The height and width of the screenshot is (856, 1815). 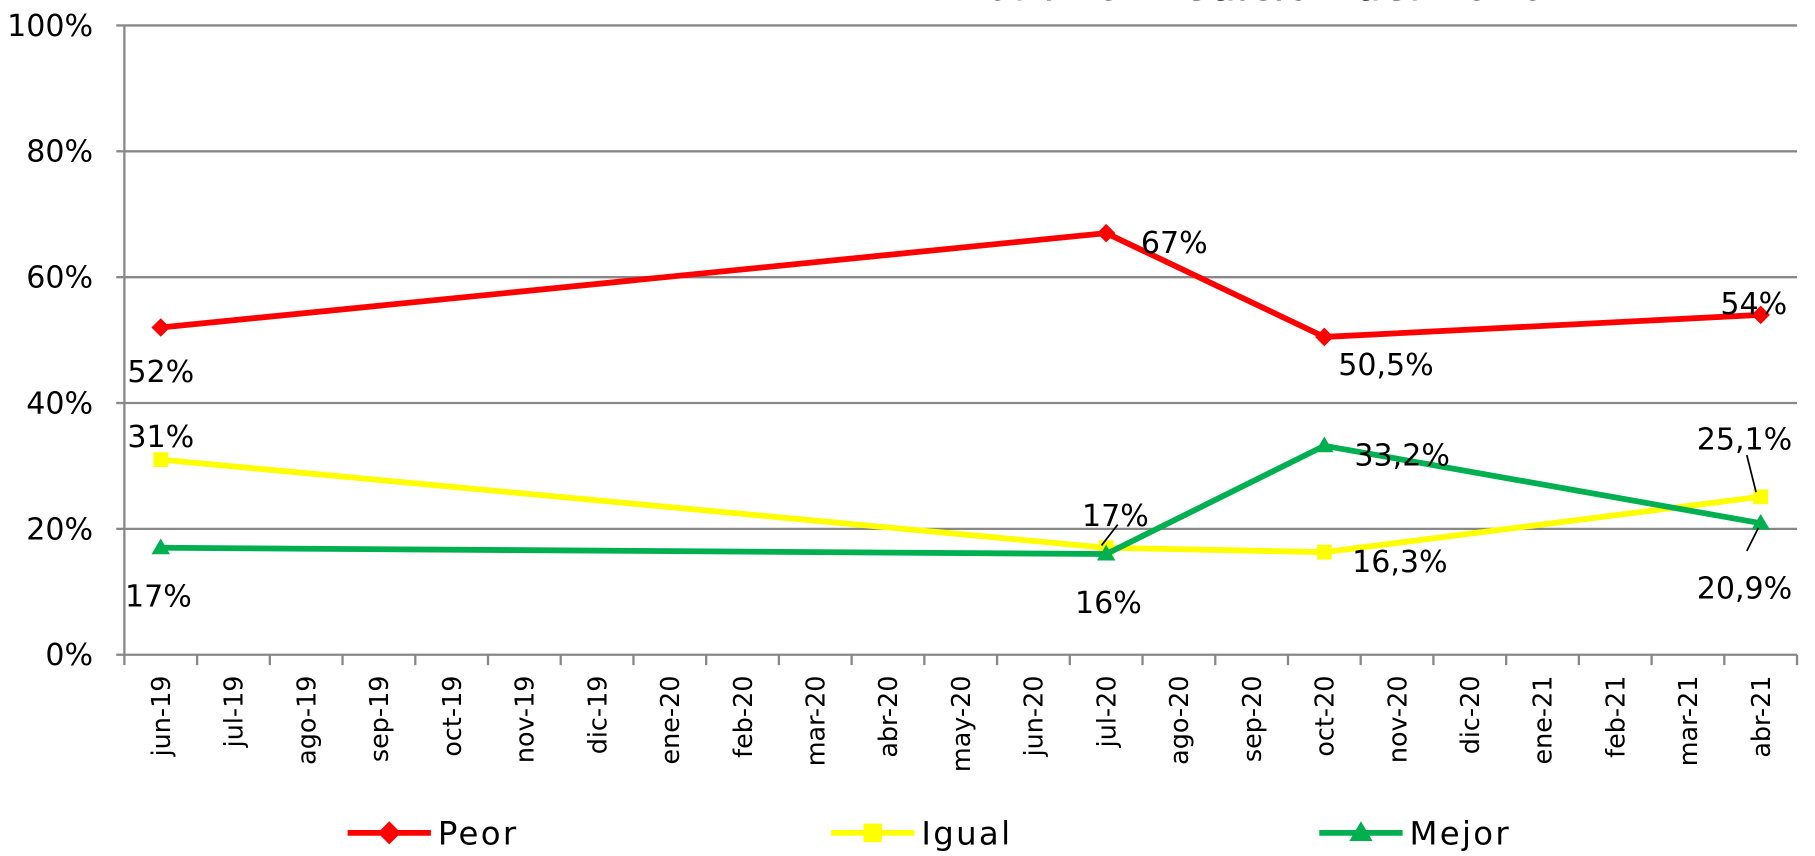 I want to click on x-tick-label: oct-19, so click(x=452, y=716).